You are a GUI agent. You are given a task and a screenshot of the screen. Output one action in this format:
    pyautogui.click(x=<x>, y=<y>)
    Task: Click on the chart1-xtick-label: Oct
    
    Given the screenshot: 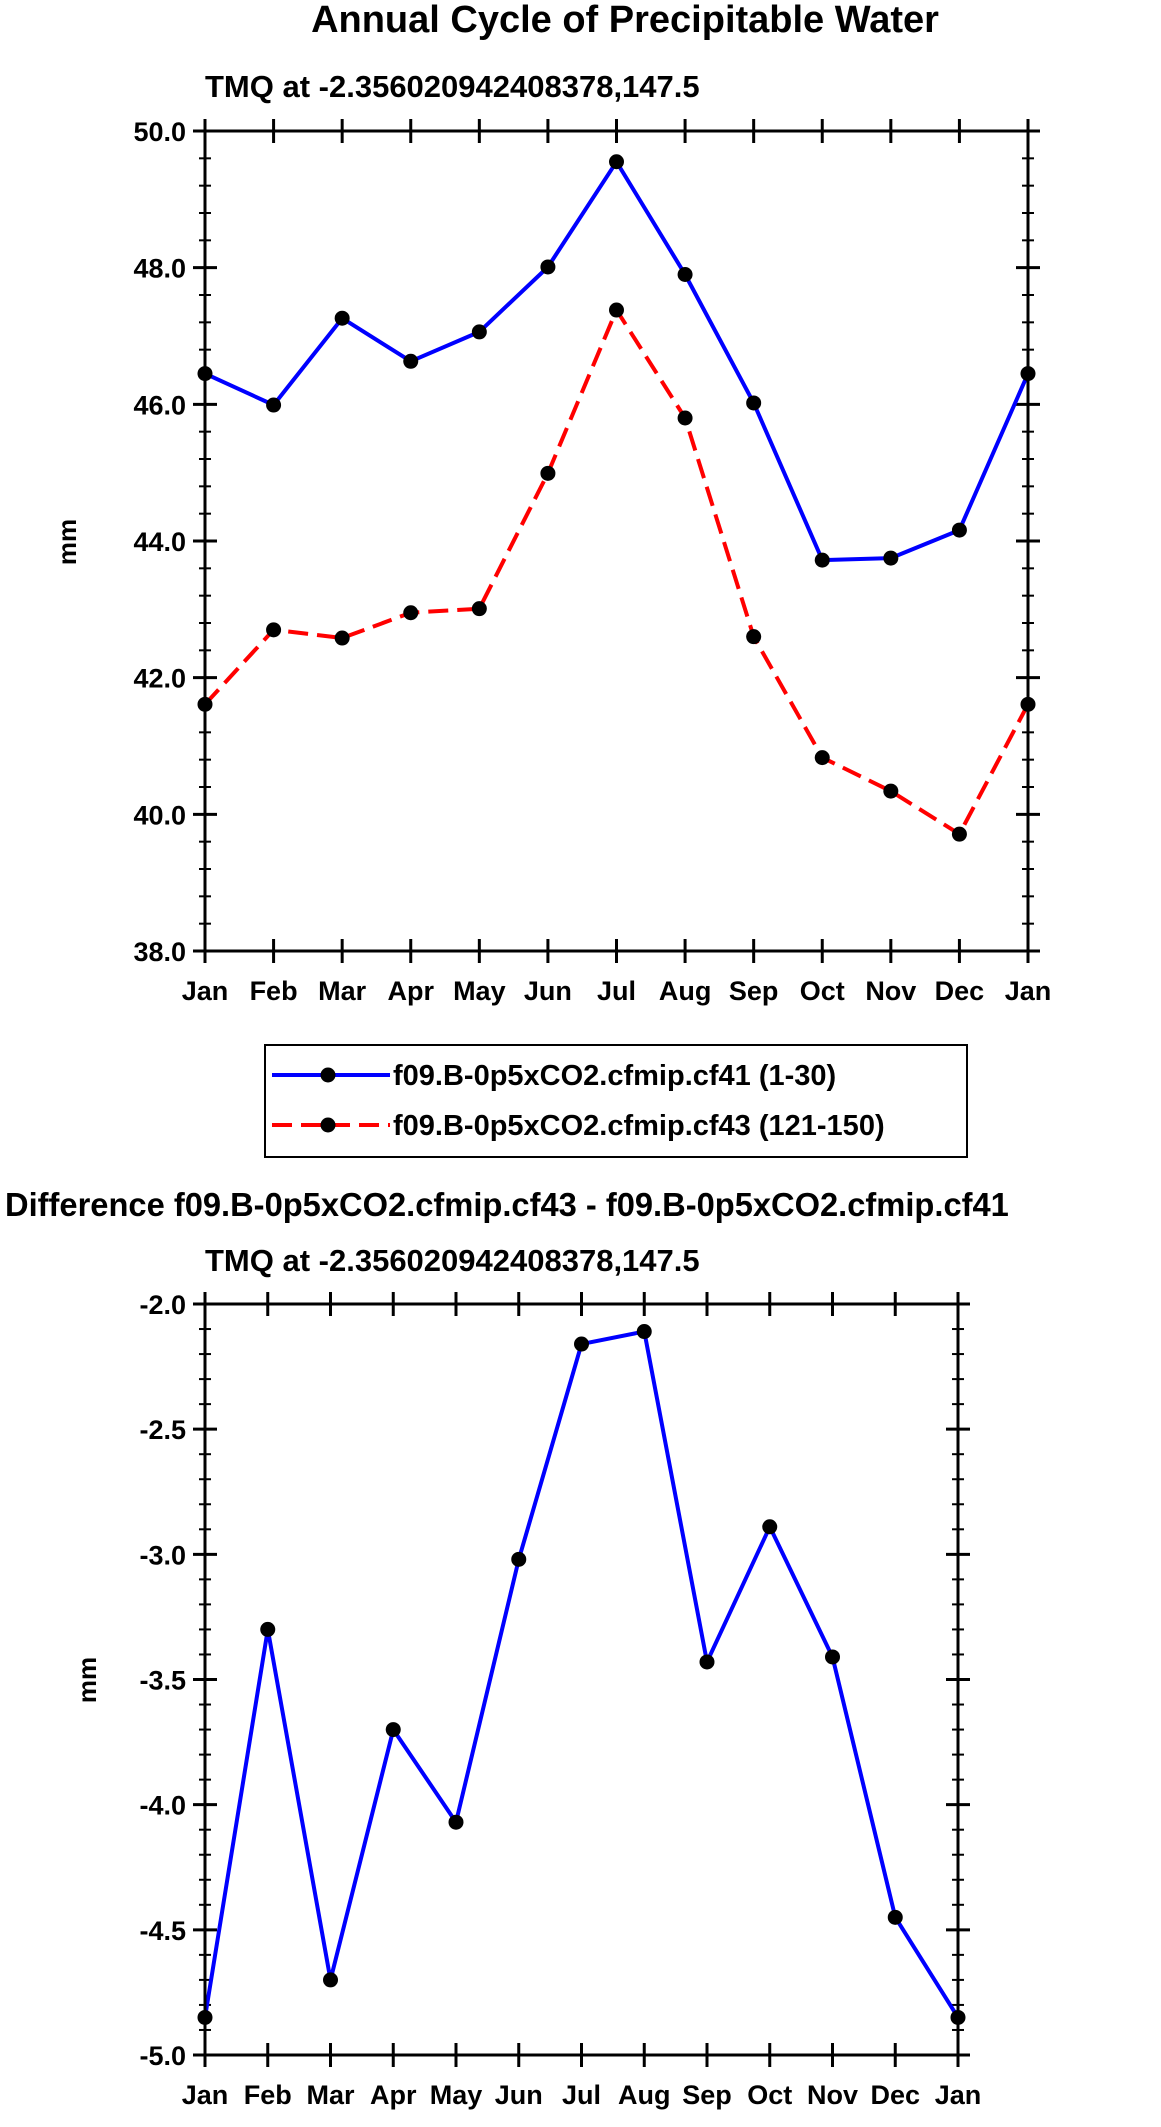 What is the action you would take?
    pyautogui.click(x=822, y=991)
    